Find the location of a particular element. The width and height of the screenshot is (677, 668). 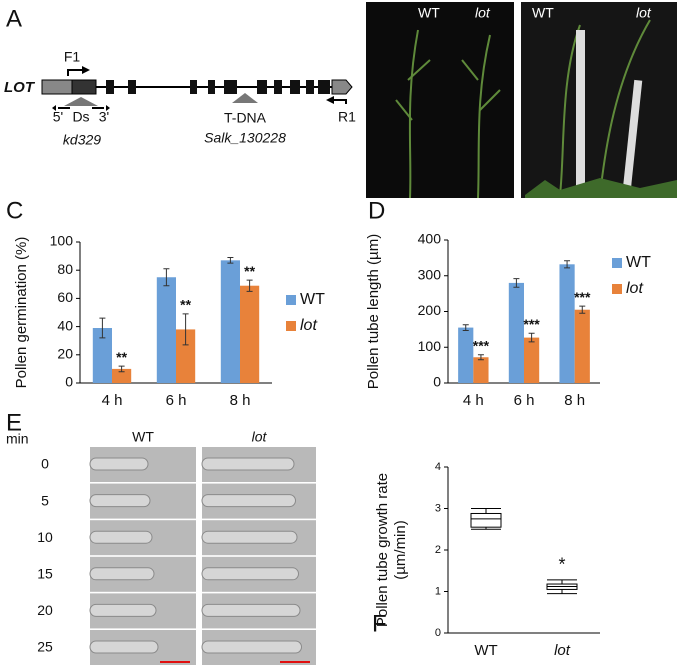

y-axis-label: Pollen tube growth rate is located at coordinates (382, 550).